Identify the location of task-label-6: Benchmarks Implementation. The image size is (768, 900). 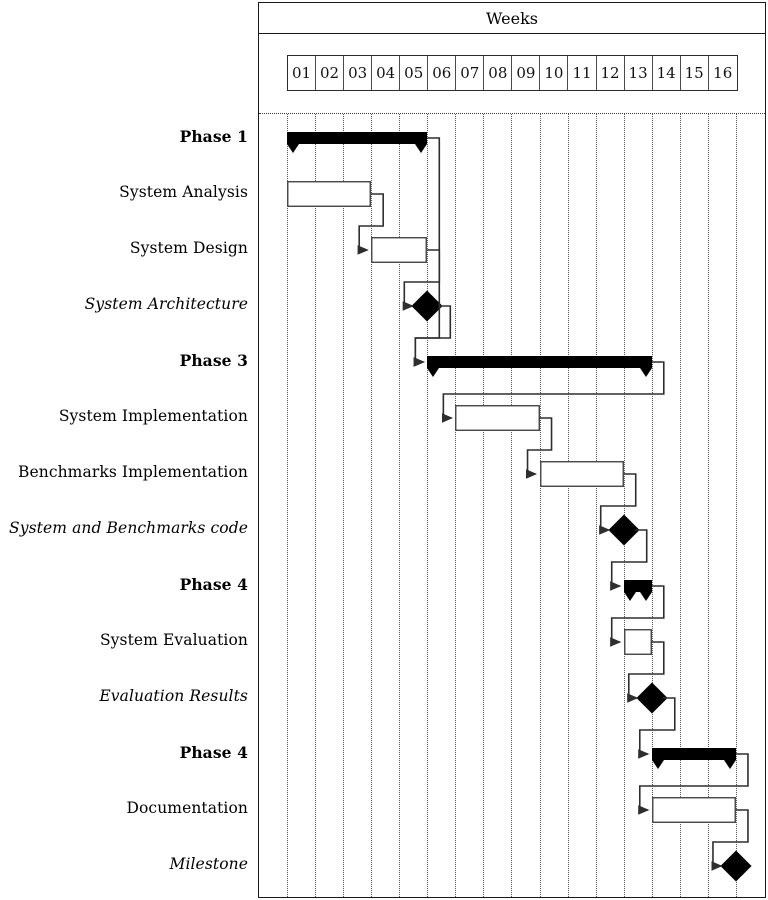
(132, 472).